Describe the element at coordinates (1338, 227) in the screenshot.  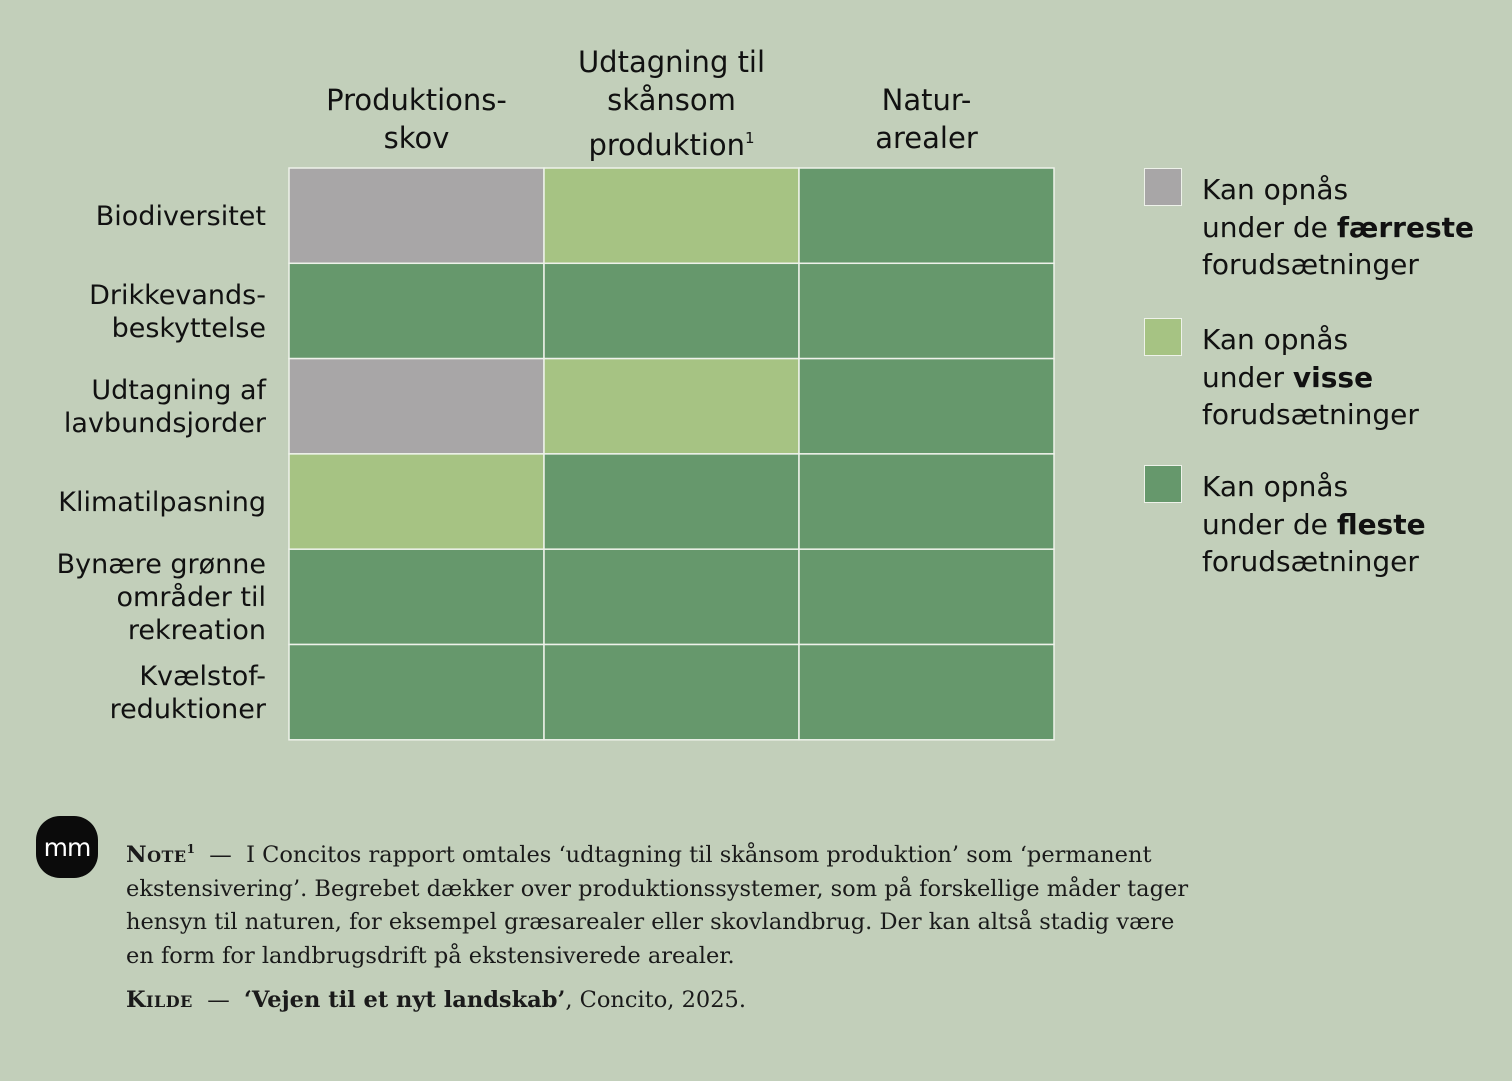
I see `legend-label: Kan opnås under de færreste forudsætninger` at that location.